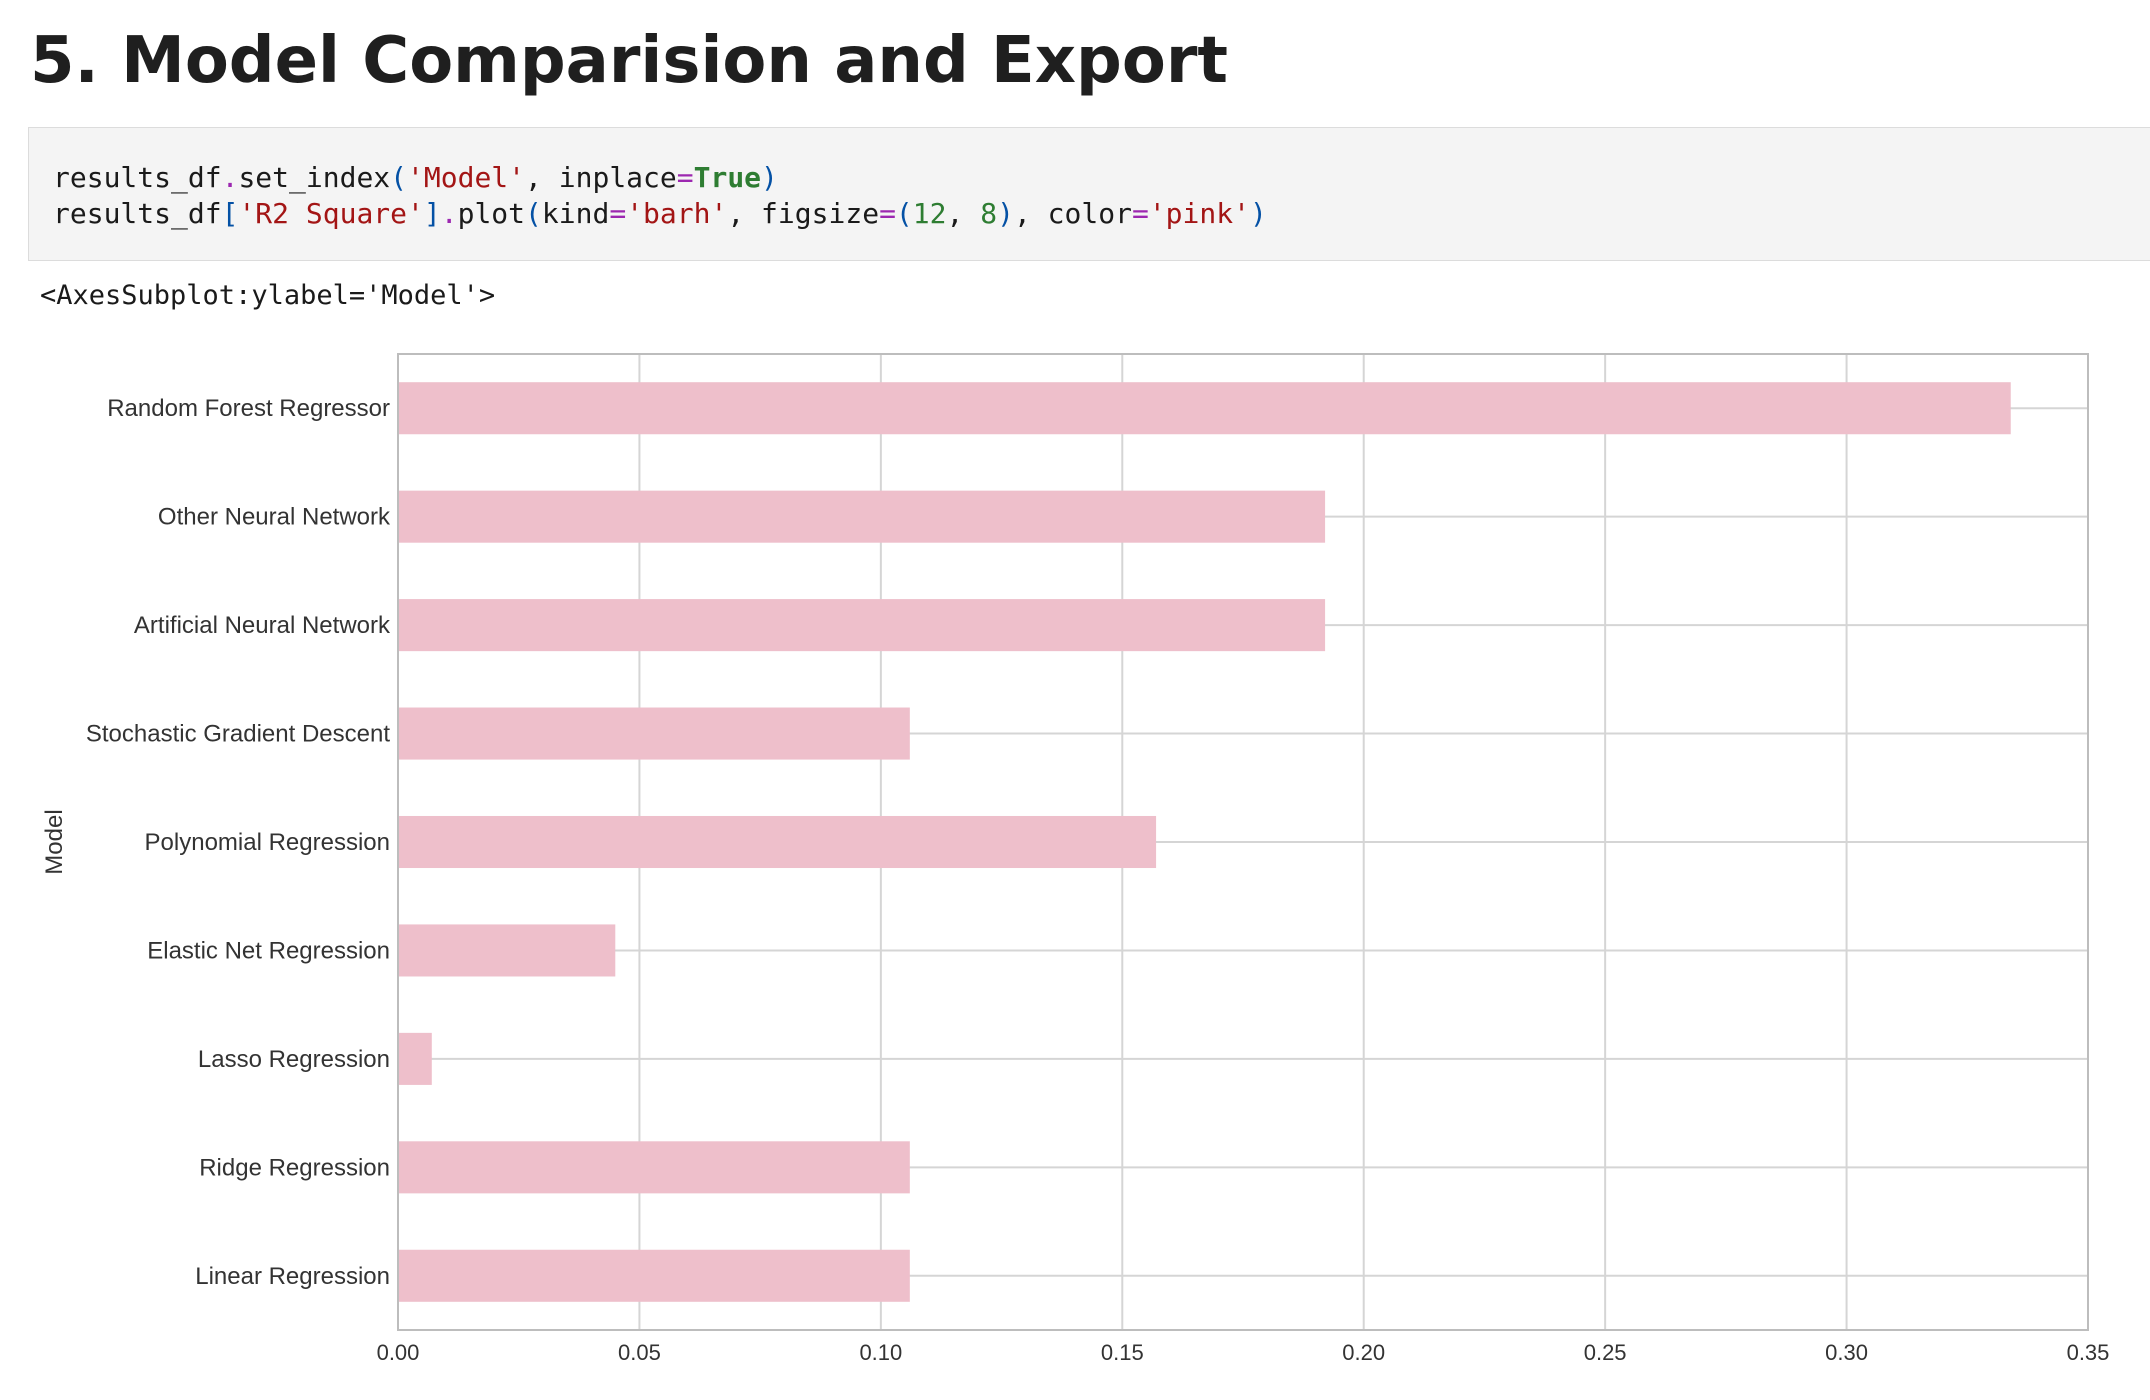 This screenshot has height=1400, width=2150. What do you see at coordinates (1199, 213) in the screenshot?
I see `code-token: 'pink'` at bounding box center [1199, 213].